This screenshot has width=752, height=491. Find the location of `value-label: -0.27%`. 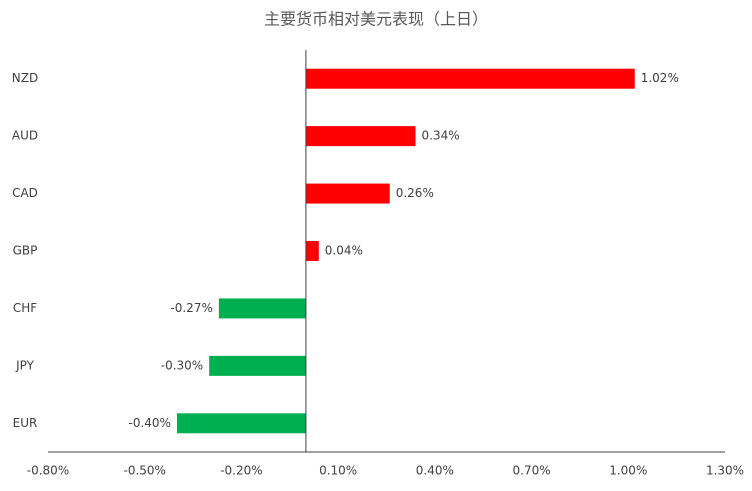

value-label: -0.27% is located at coordinates (191, 308).